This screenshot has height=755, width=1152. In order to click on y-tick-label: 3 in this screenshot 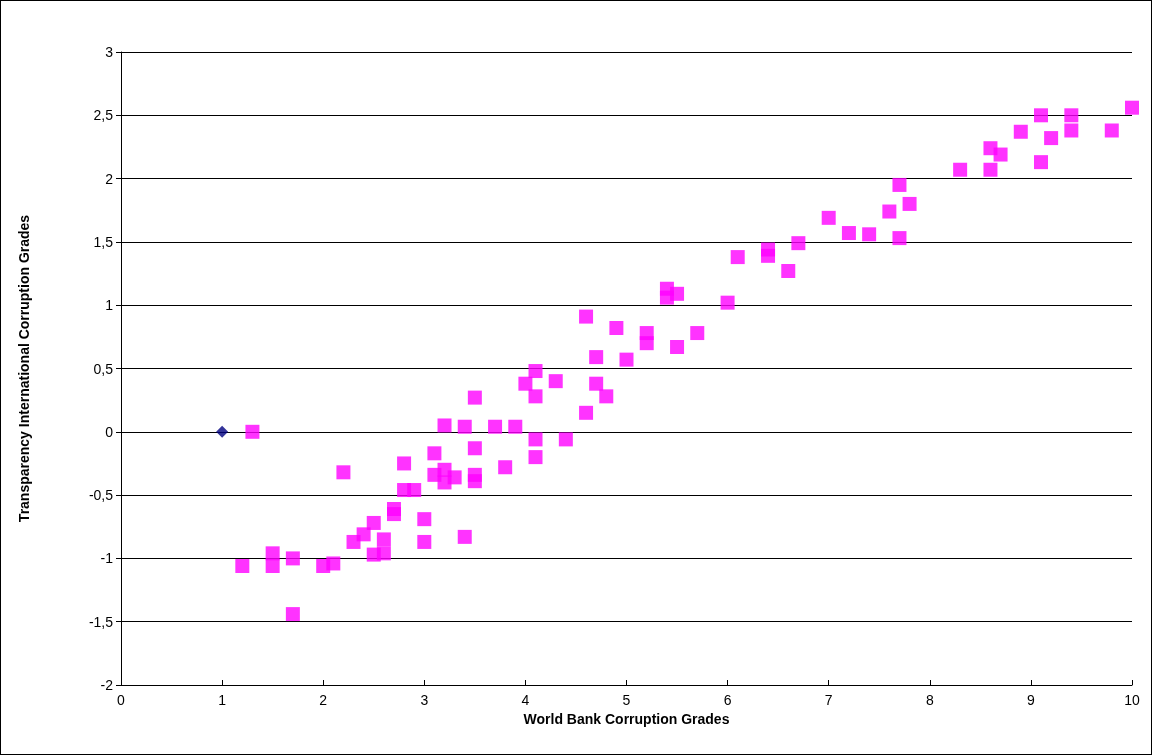, I will do `click(109, 52)`.